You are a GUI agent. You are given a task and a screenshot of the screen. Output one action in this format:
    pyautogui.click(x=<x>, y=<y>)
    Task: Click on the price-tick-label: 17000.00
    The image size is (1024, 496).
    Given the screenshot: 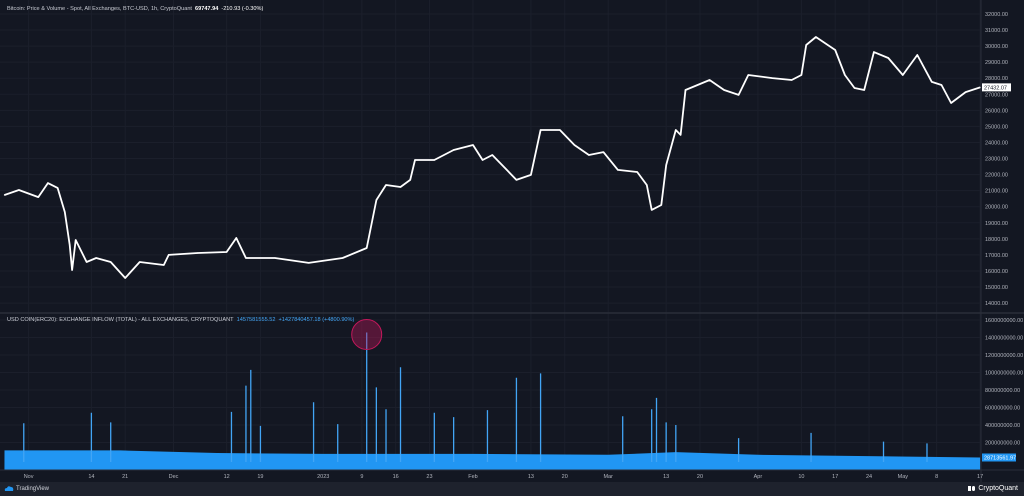 What is the action you would take?
    pyautogui.click(x=996, y=256)
    